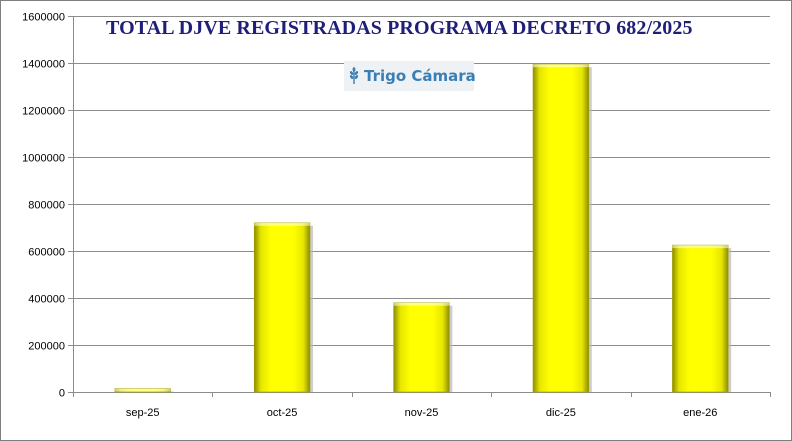 Image resolution: width=792 pixels, height=441 pixels. Describe the element at coordinates (420, 76) in the screenshot. I see `watermark-text: Trigo Cámara` at that location.